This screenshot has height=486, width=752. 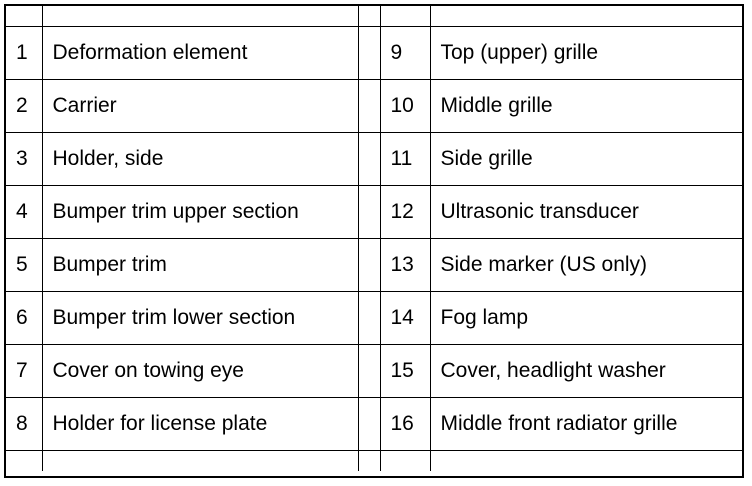 I want to click on part-label-right: Middle grille, so click(x=585, y=106).